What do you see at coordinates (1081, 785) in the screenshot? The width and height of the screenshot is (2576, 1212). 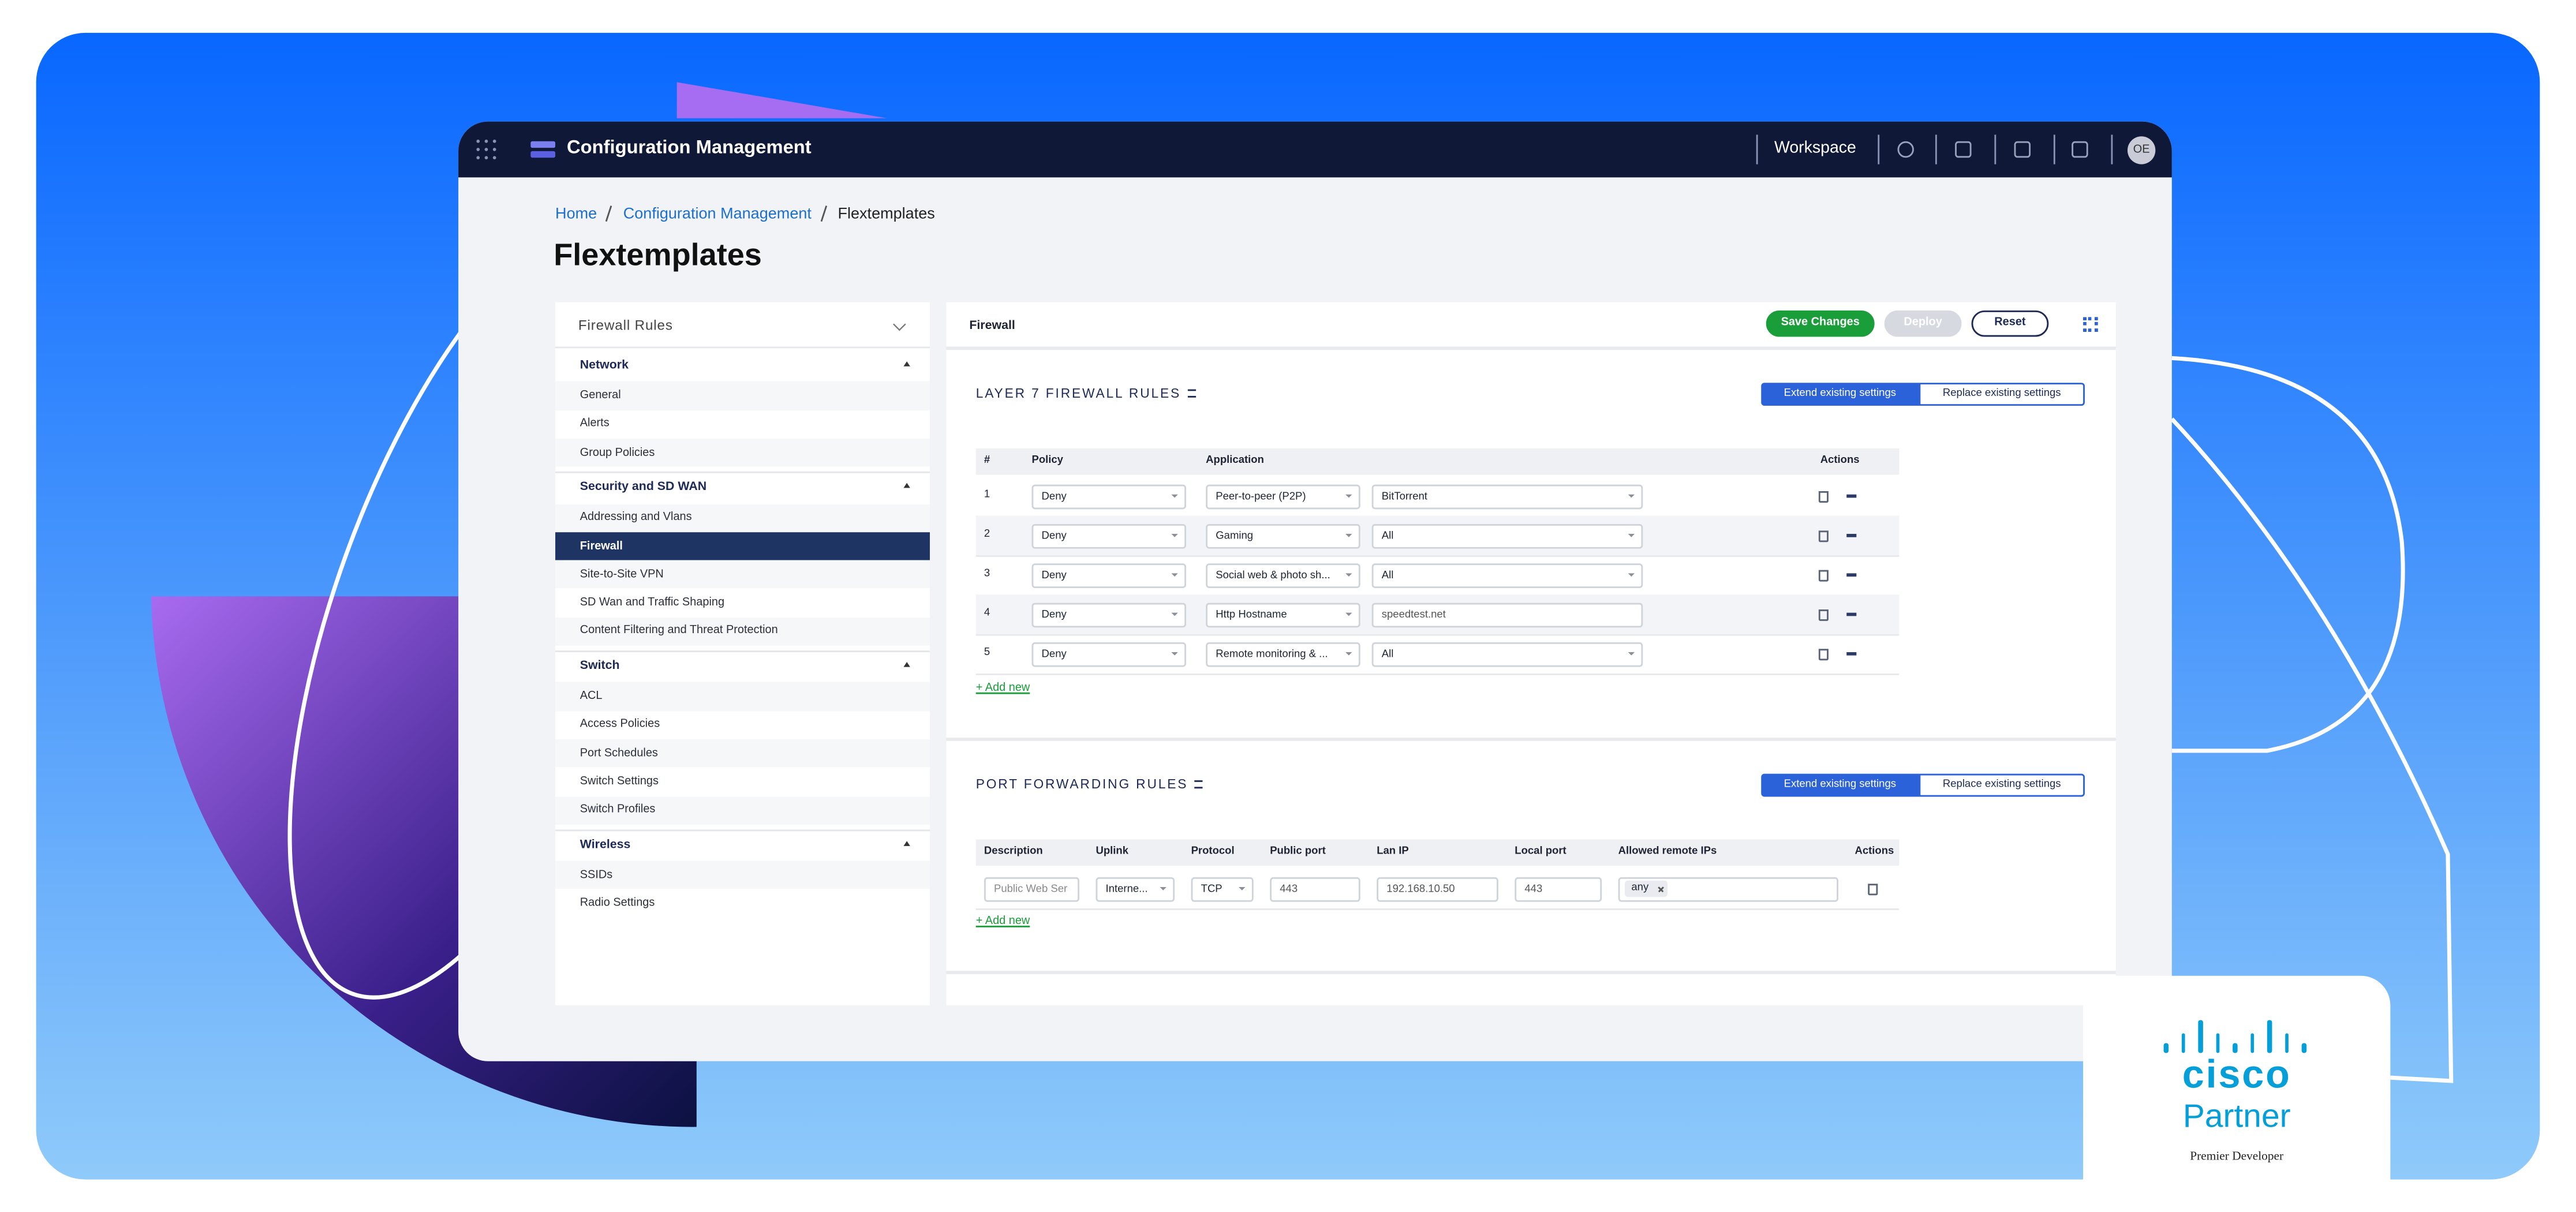 I see `section-title: PORT FORWARDING RULES` at bounding box center [1081, 785].